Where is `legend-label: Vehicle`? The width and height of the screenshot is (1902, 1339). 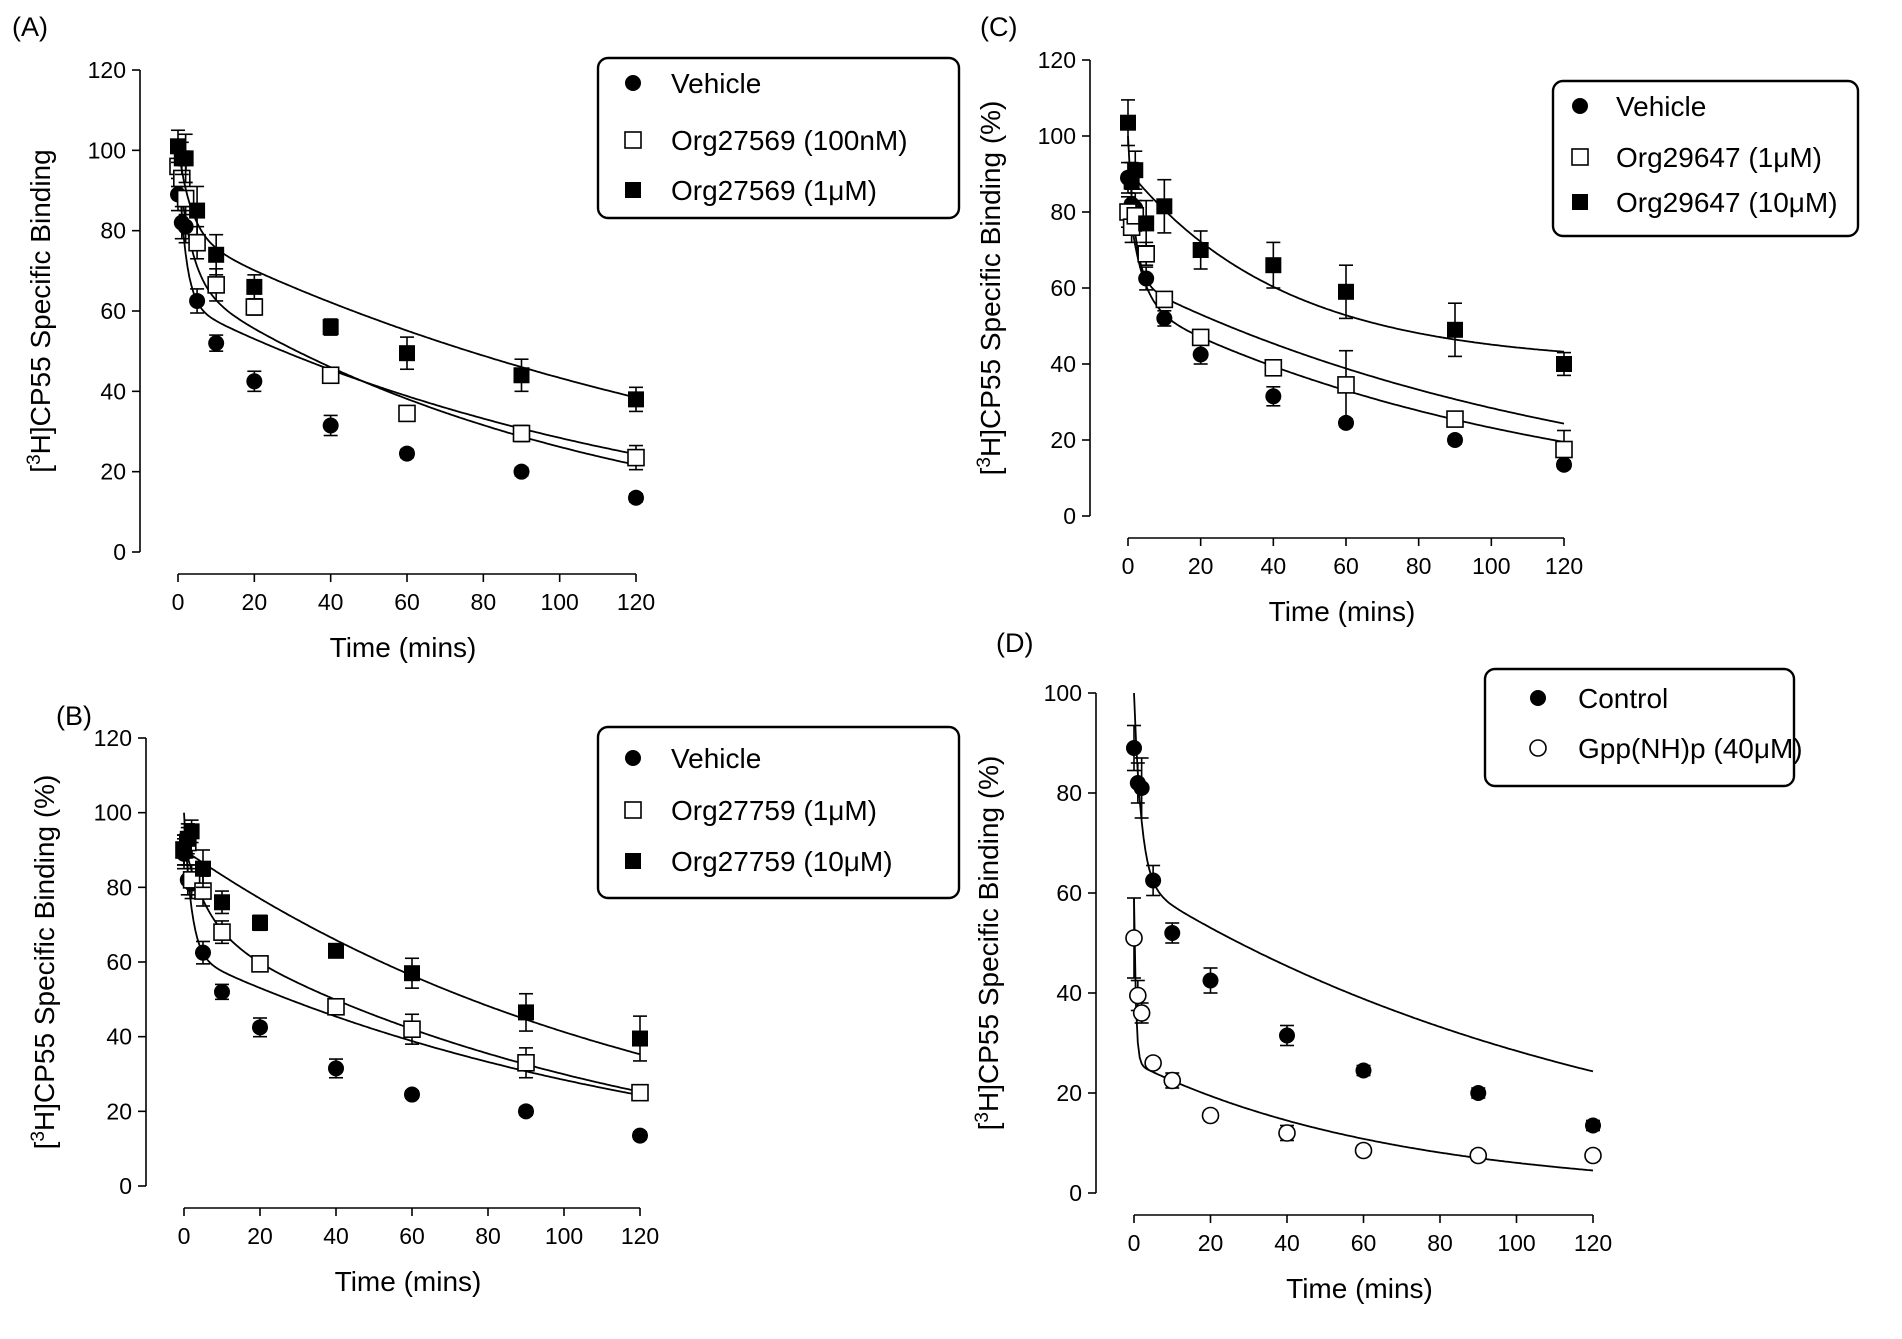
legend-label: Vehicle is located at coordinates (716, 83).